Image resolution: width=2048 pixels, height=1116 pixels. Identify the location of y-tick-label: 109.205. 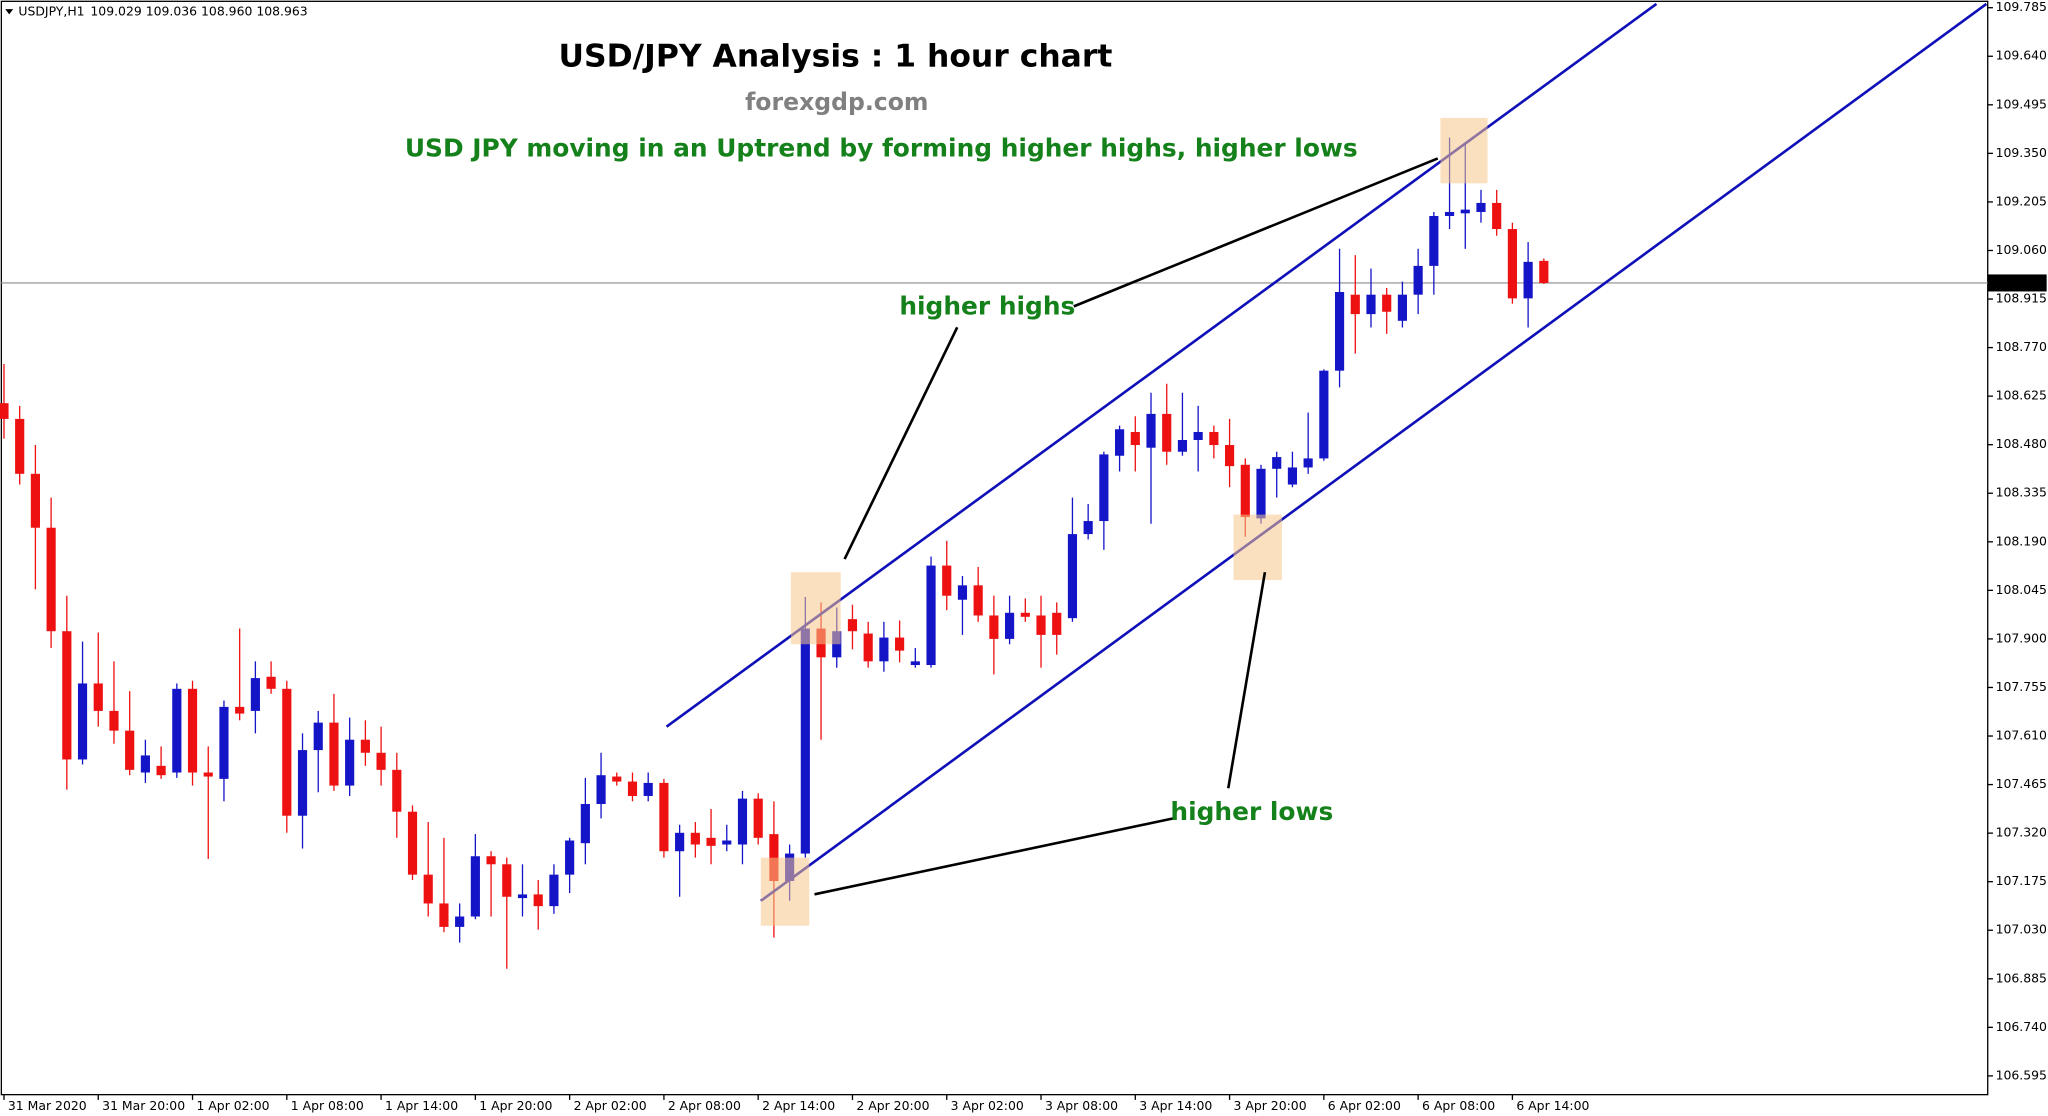
(2021, 200).